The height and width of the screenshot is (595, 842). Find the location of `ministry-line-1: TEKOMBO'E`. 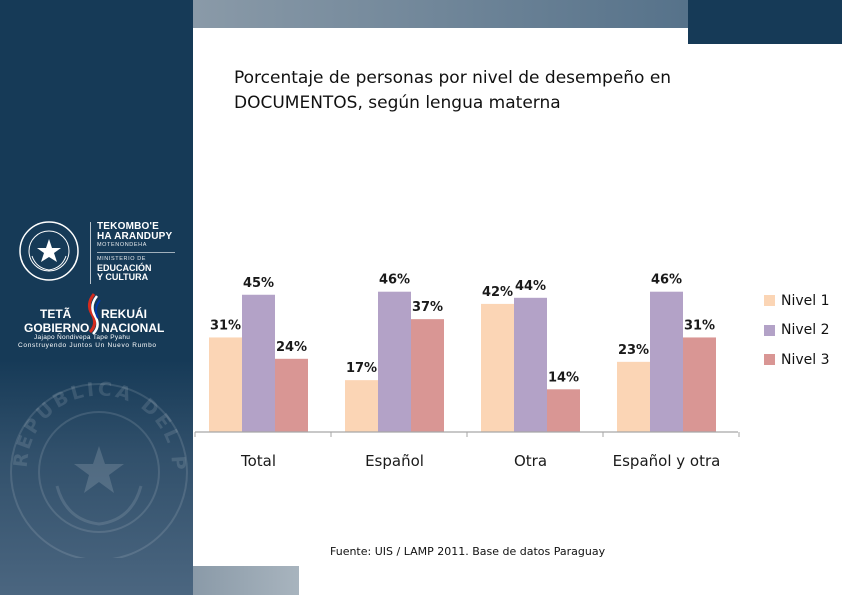

ministry-line-1: TEKOMBO'E is located at coordinates (128, 226).